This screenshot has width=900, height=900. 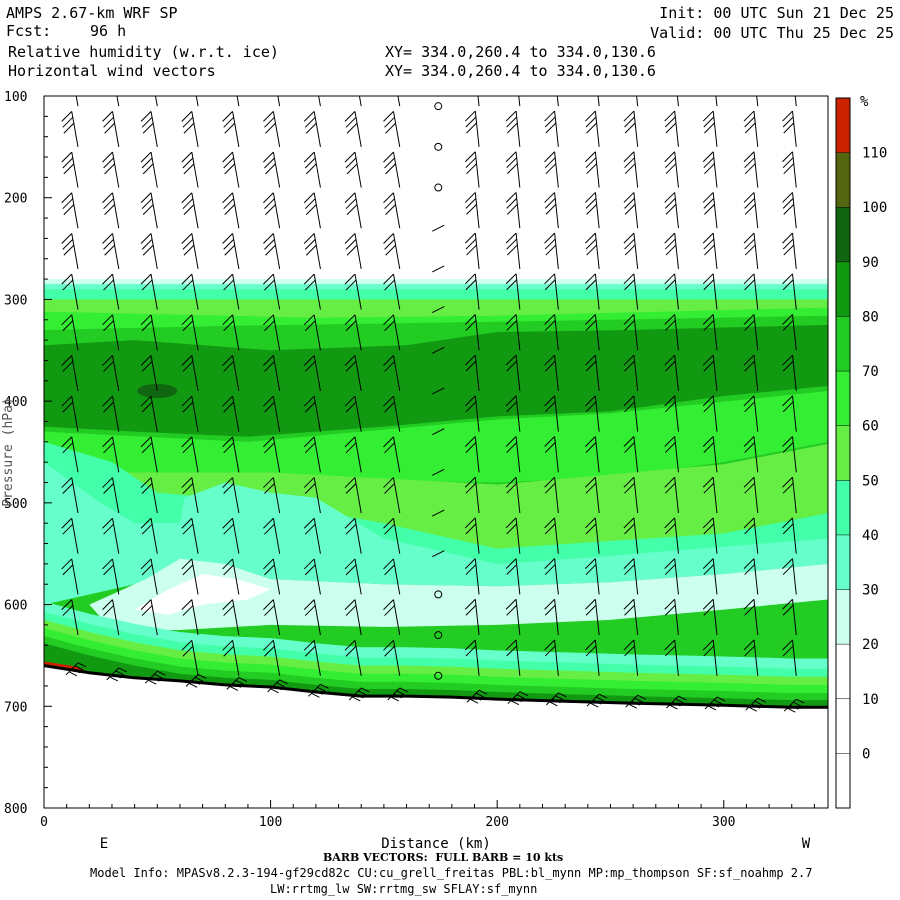 I want to click on rh-band-40-50-lower, so click(x=436, y=533).